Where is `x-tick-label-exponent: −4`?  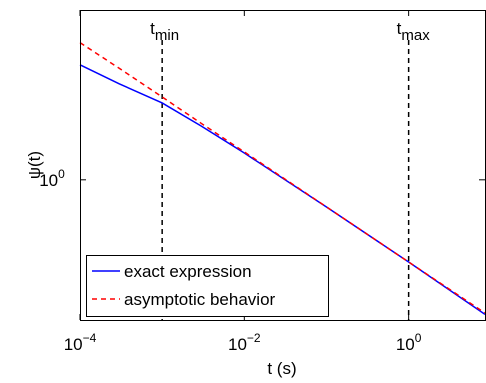
x-tick-label-exponent: −4 is located at coordinates (90, 338).